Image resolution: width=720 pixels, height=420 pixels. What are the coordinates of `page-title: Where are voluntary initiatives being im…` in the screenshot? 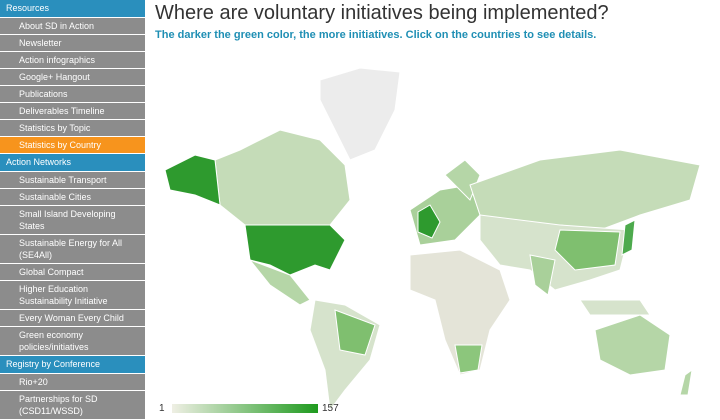 It's located at (382, 13).